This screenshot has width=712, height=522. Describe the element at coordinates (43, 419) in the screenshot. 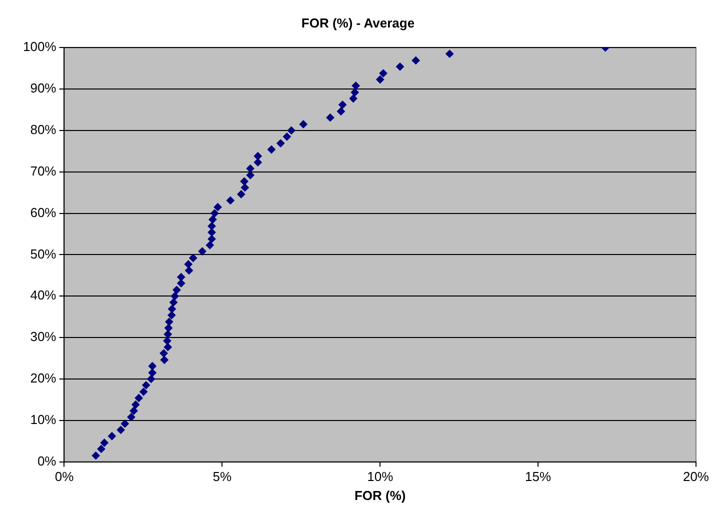

I see `y-tick-label: 10%` at that location.